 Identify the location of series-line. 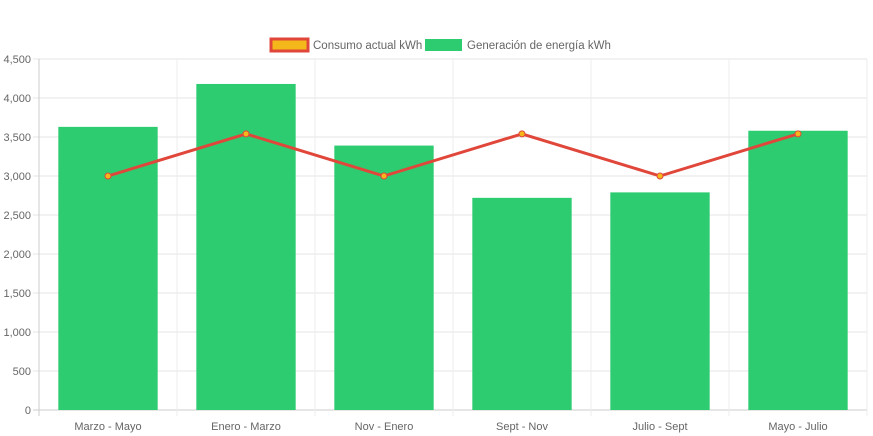
(453, 155).